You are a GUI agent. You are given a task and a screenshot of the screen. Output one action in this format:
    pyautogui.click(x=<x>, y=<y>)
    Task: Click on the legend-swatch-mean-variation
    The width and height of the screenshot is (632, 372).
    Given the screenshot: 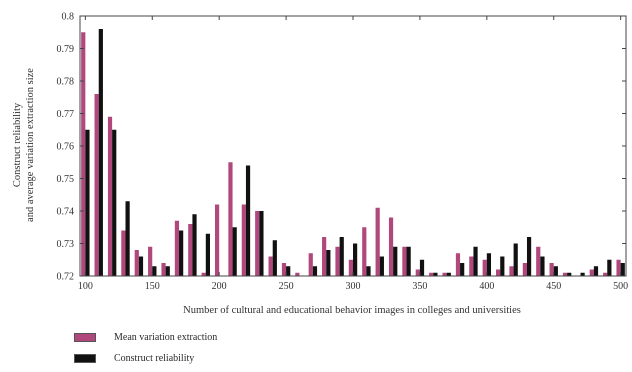 What is the action you would take?
    pyautogui.click(x=85, y=337)
    